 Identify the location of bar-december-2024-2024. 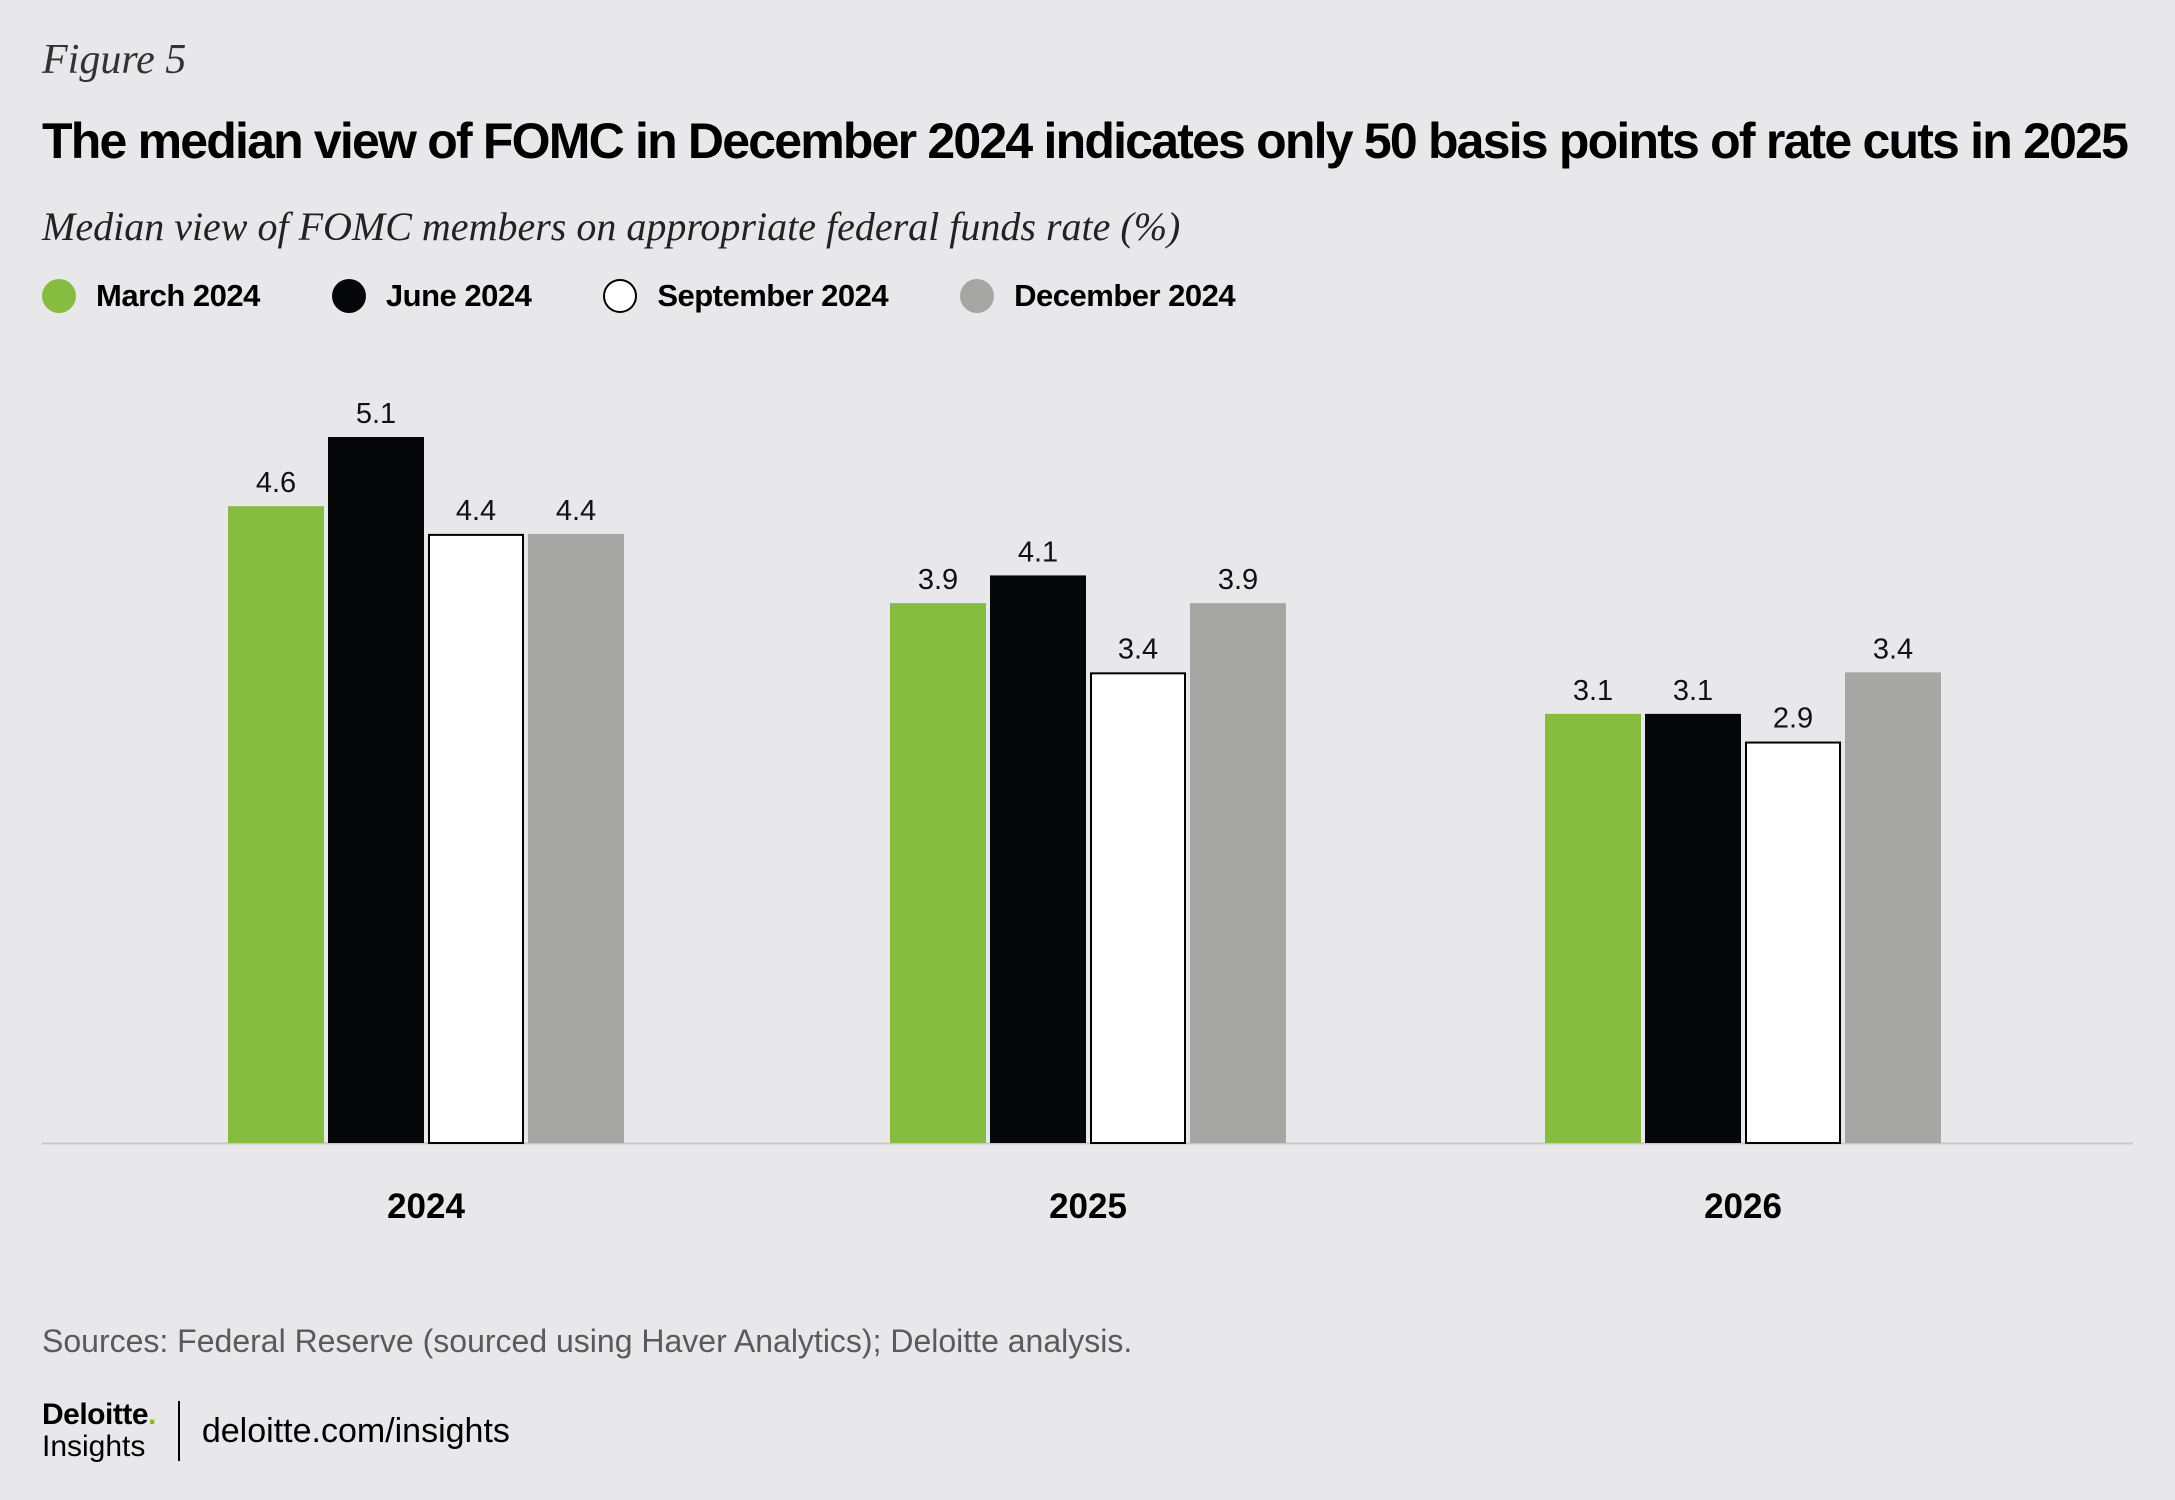
(576, 838).